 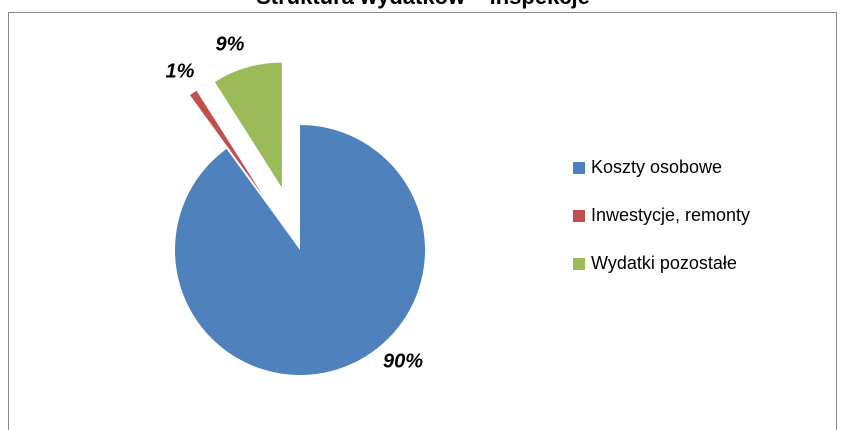 What do you see at coordinates (664, 263) in the screenshot?
I see `legend-label: Wydatki pozostałe` at bounding box center [664, 263].